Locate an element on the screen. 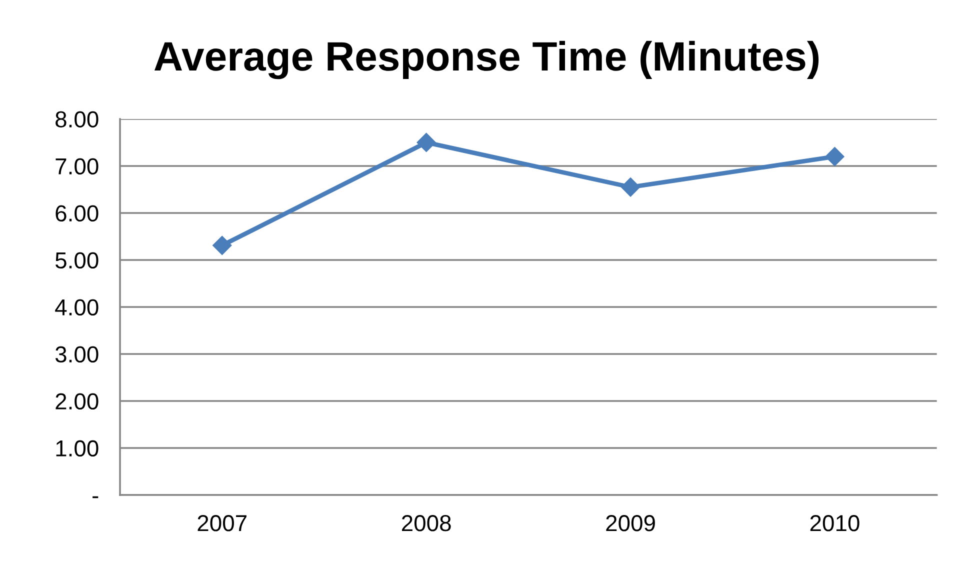 This screenshot has width=954, height=577. y-tick-label: 1.00 is located at coordinates (77, 448).